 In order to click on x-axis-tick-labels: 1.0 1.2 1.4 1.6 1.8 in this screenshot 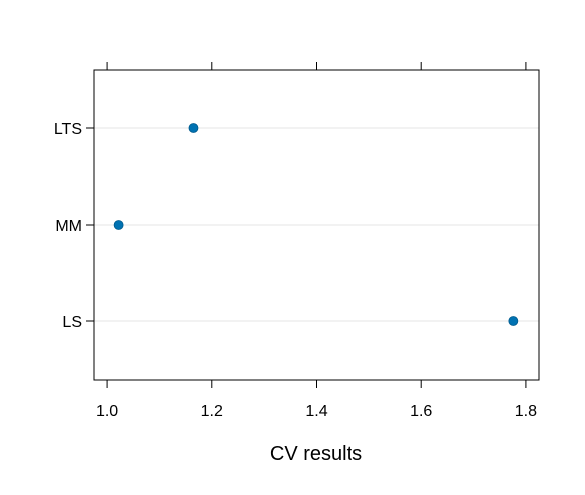, I will do `click(316, 411)`.